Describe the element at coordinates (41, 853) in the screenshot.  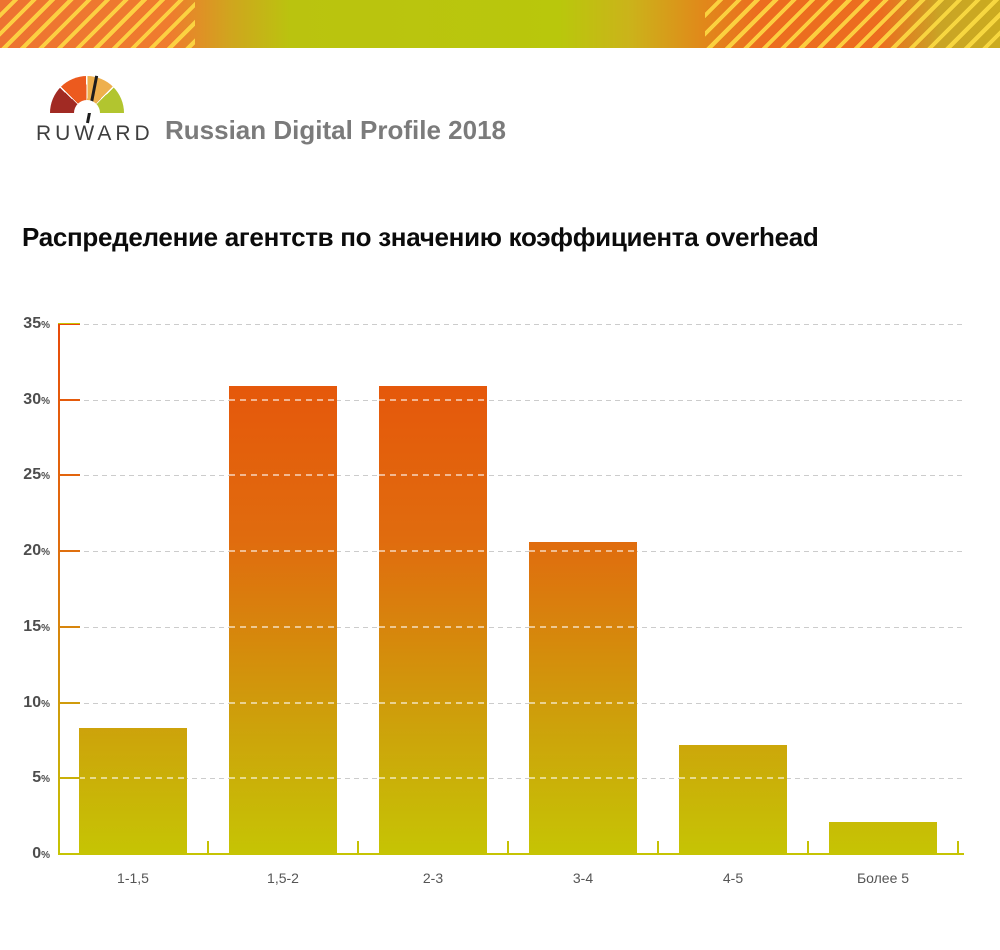
I see `y-tick-label: 0%` at that location.